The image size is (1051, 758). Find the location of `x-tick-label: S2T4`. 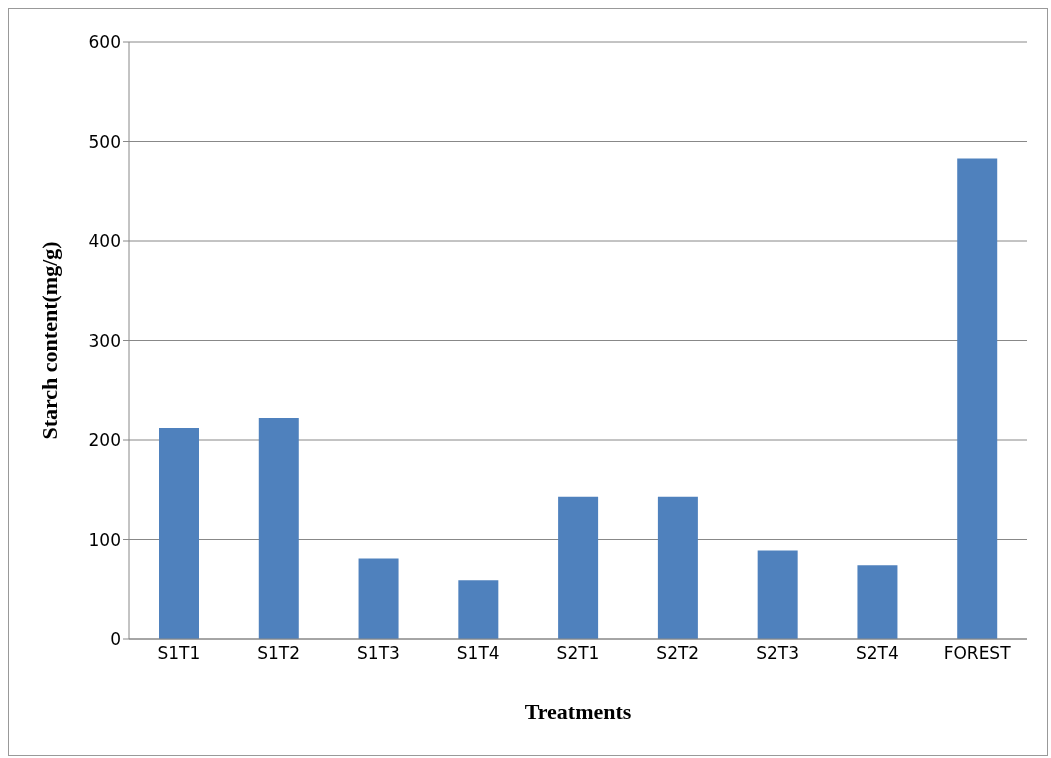

x-tick-label: S2T4 is located at coordinates (877, 653).